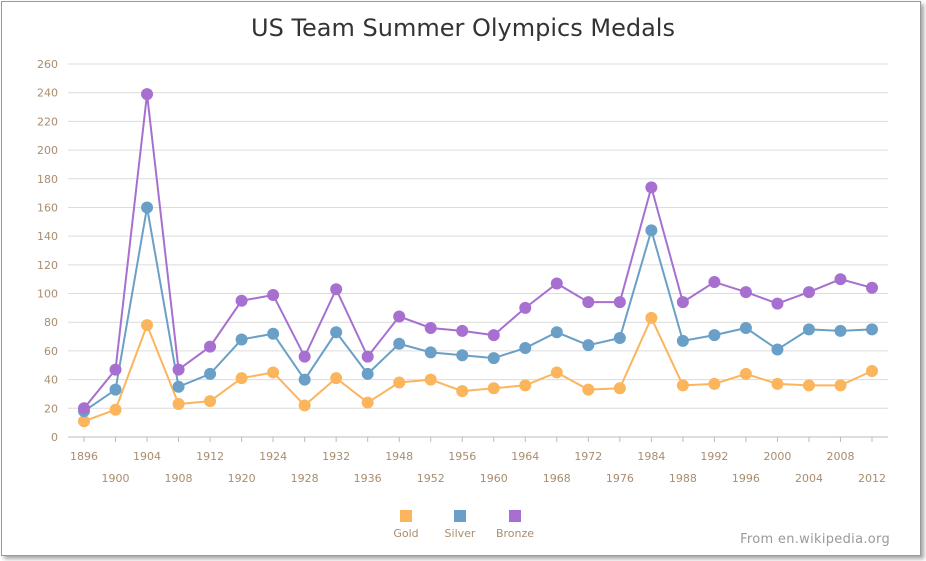 Image resolution: width=926 pixels, height=561 pixels. What do you see at coordinates (116, 478) in the screenshot?
I see `x-tick-label: 1900` at bounding box center [116, 478].